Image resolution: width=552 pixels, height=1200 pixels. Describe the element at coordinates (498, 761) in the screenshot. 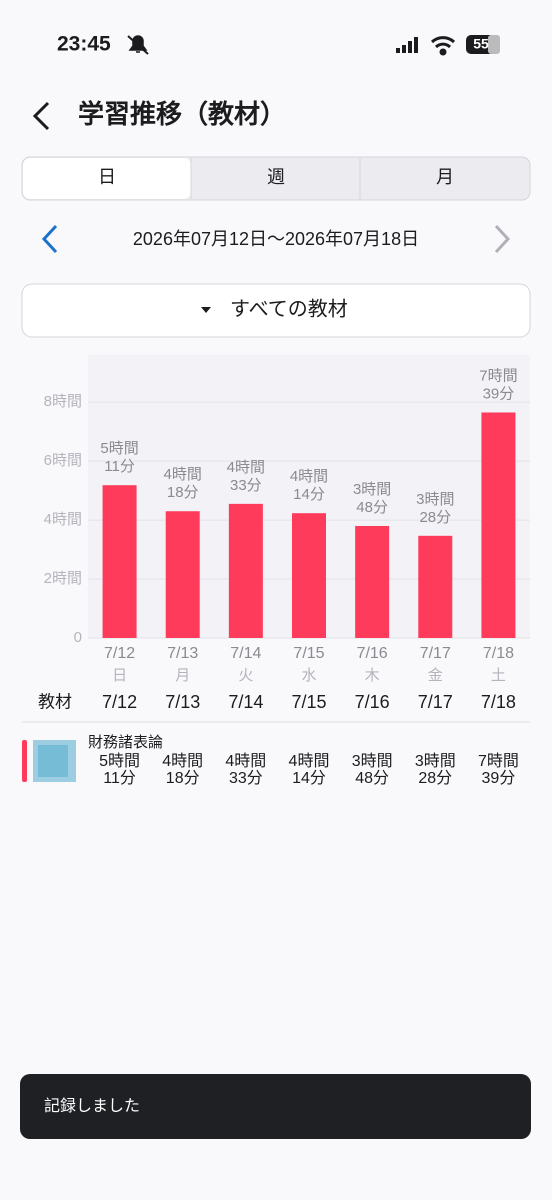

I see `cell-hours: 7時間` at that location.